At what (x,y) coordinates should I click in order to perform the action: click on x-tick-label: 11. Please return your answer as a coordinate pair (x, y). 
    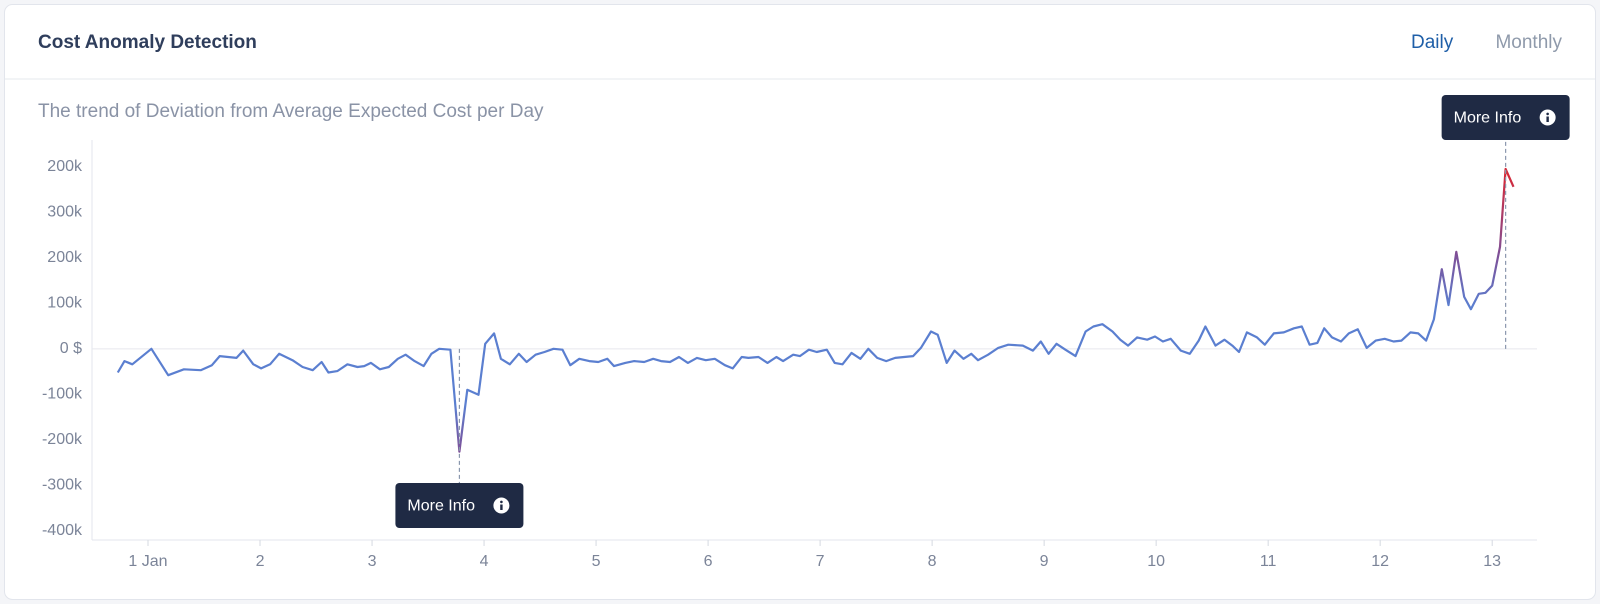
    Looking at the image, I should click on (1268, 561).